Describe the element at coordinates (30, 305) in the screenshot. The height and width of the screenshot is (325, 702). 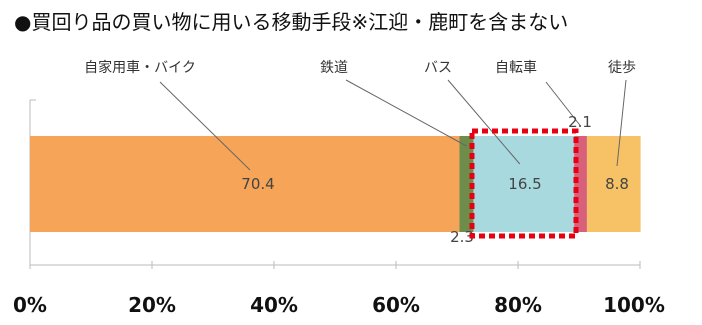
I see `x-tick-0: 0%` at that location.